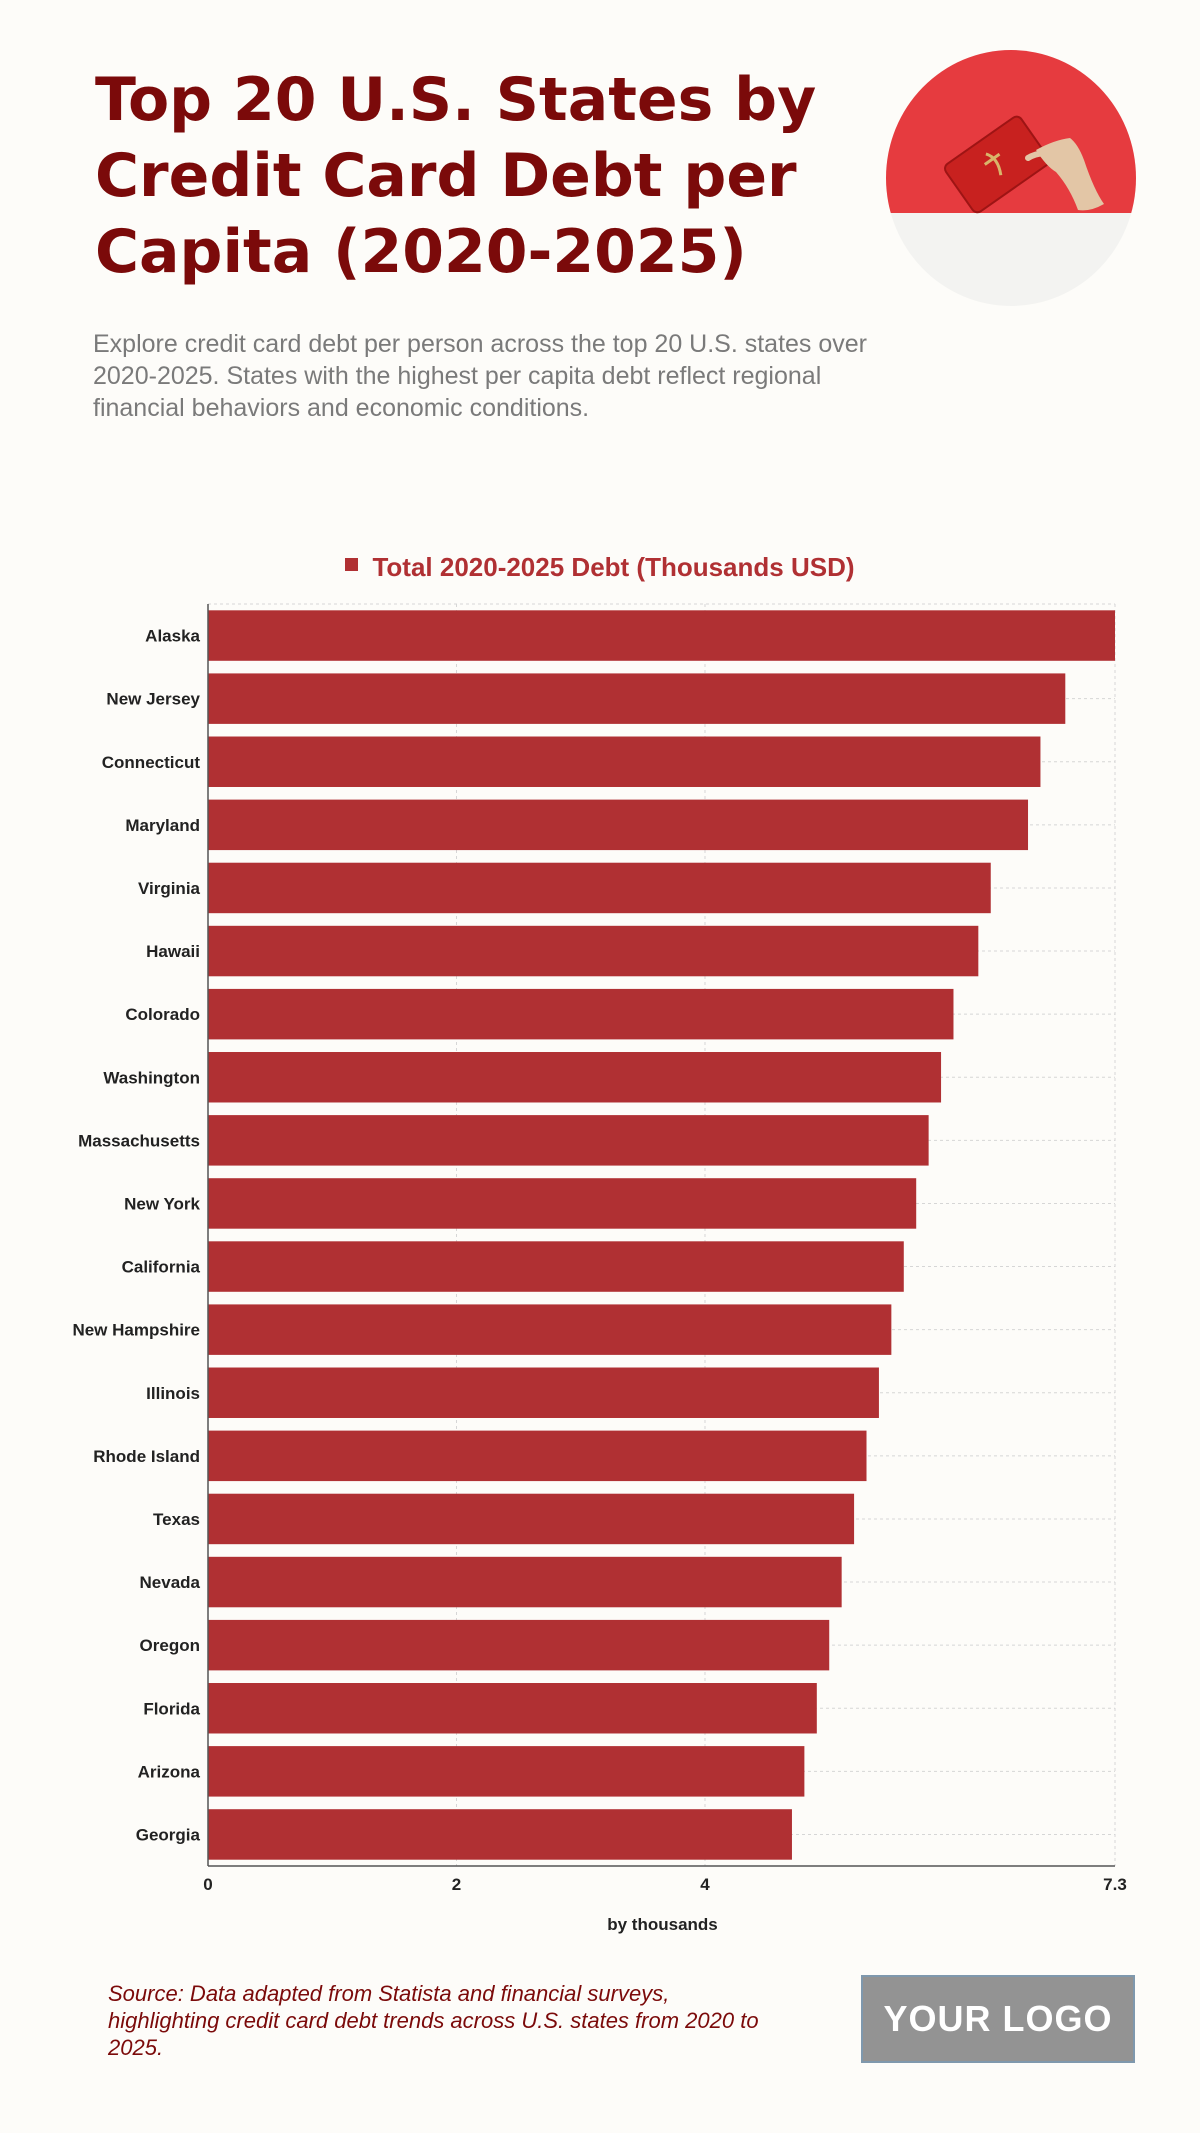 The image size is (1200, 2133). I want to click on y-tick-label: New York, so click(162, 1203).